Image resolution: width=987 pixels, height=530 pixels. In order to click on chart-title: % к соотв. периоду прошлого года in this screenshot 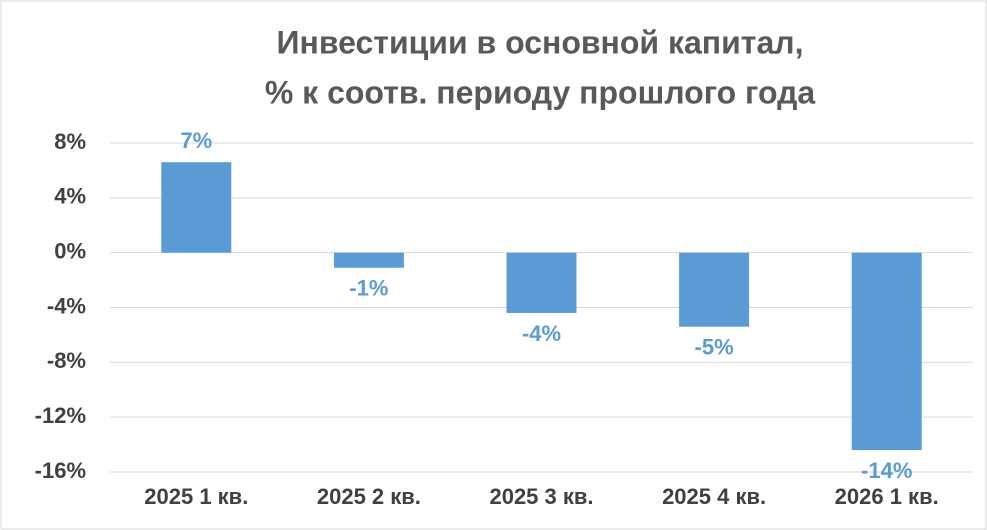, I will do `click(540, 92)`.